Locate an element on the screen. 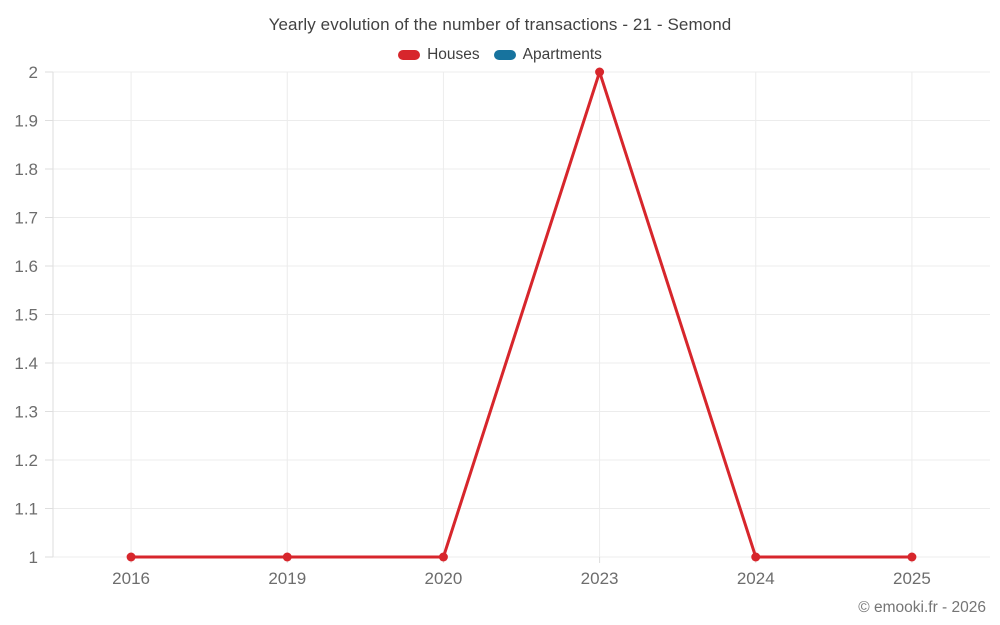 The image size is (1000, 625). legend-item-apartments: Apartments is located at coordinates (547, 55).